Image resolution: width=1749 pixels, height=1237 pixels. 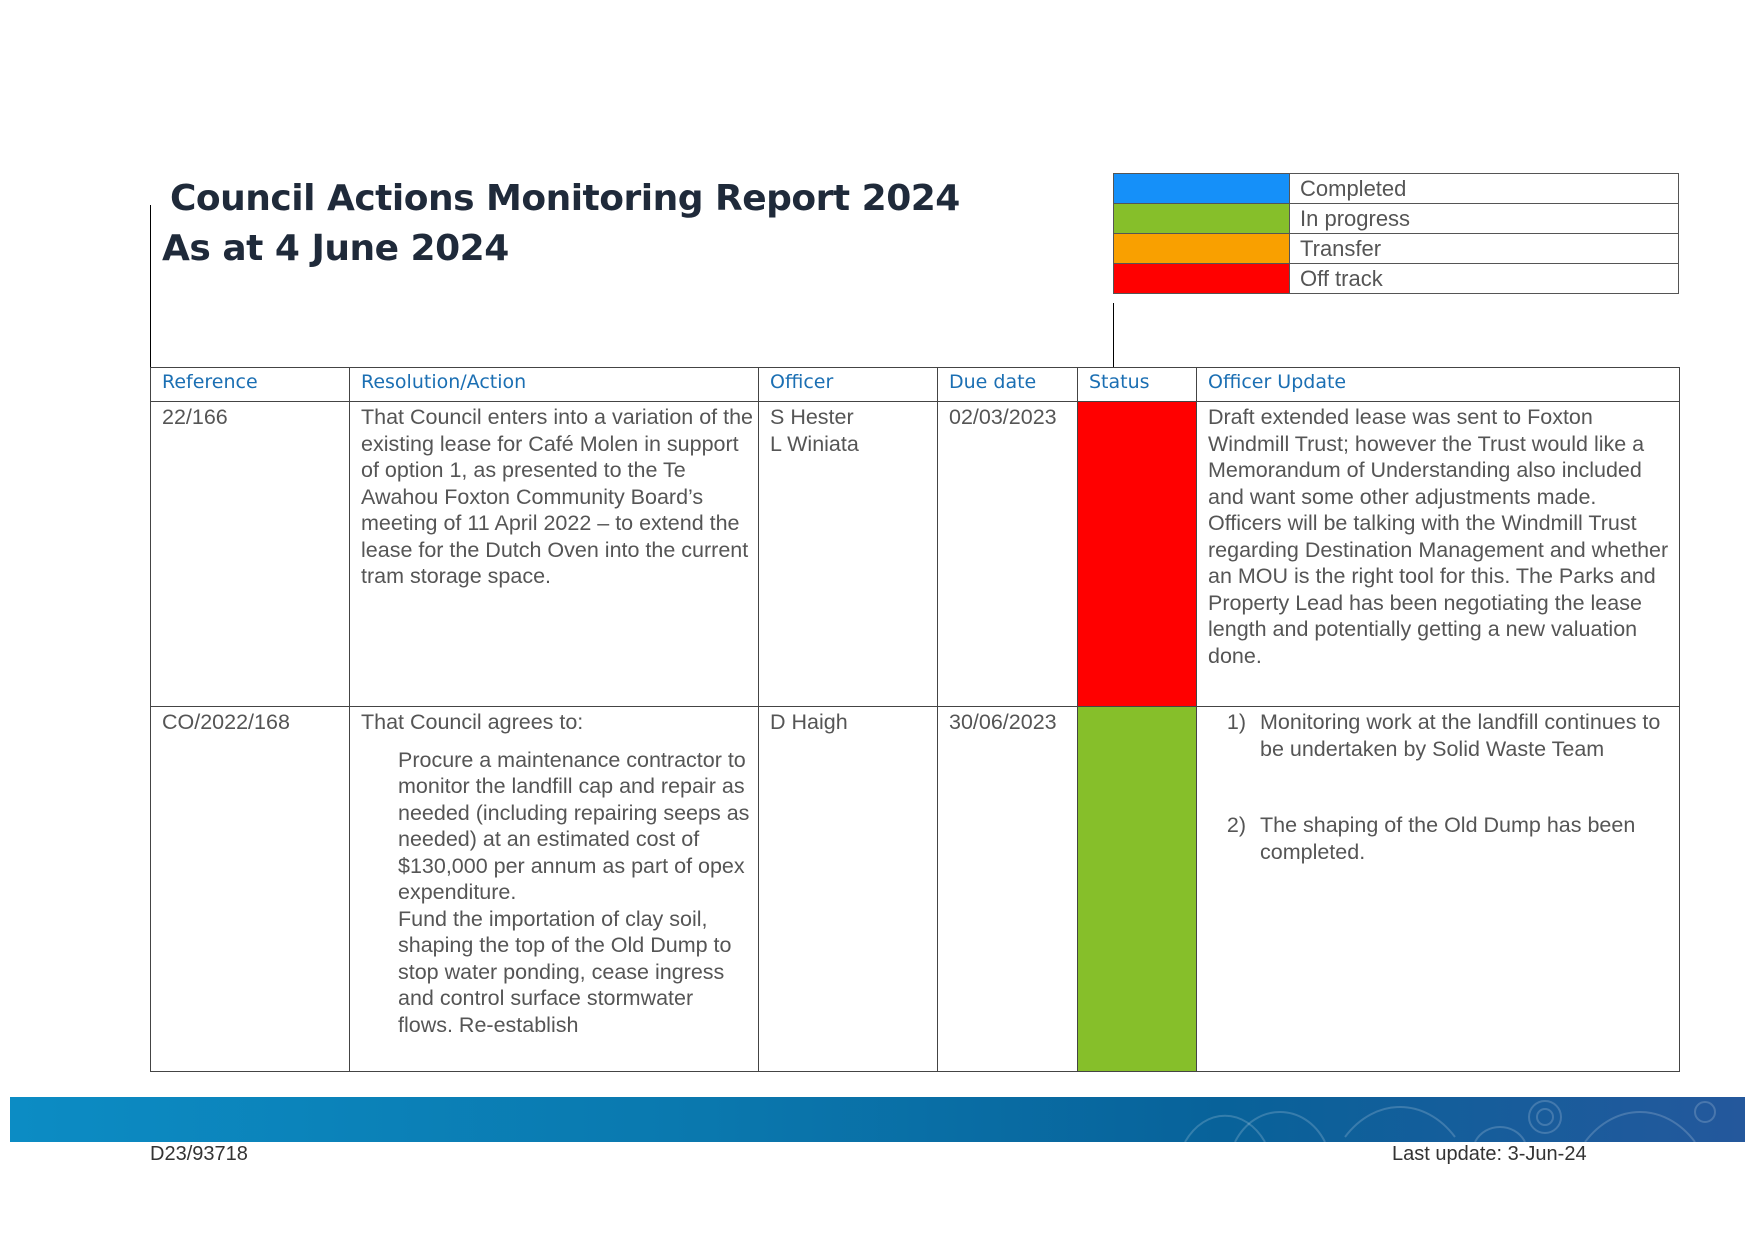 I want to click on legend-row-transfer: Transfer, so click(x=1396, y=248).